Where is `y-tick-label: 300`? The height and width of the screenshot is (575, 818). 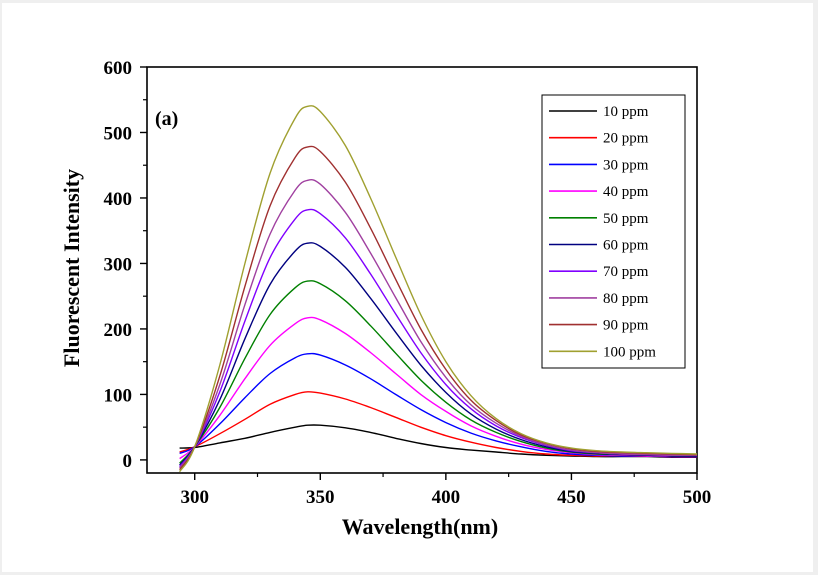 y-tick-label: 300 is located at coordinates (118, 264).